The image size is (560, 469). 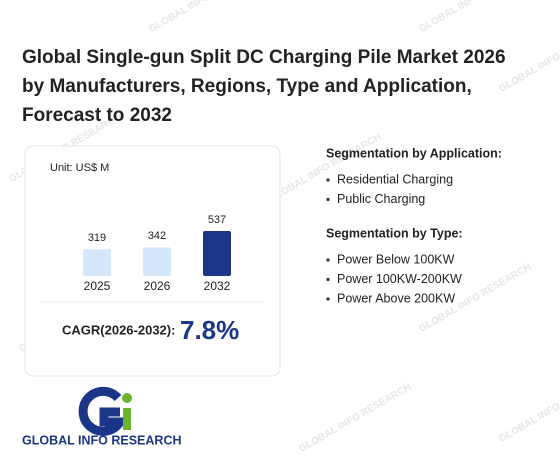 What do you see at coordinates (103, 411) in the screenshot?
I see `logo-g` at bounding box center [103, 411].